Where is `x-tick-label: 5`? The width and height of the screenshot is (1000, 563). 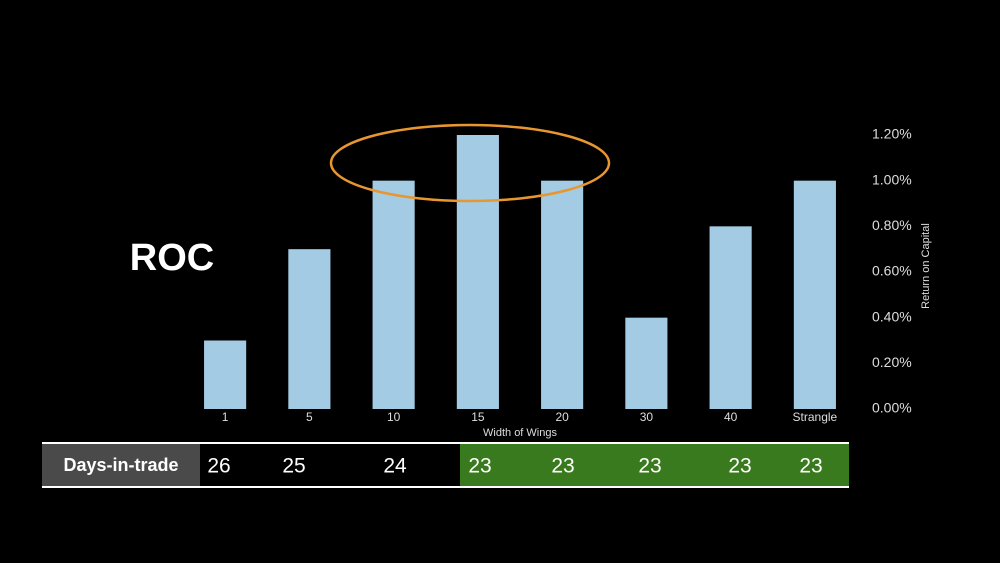 x-tick-label: 5 is located at coordinates (309, 417).